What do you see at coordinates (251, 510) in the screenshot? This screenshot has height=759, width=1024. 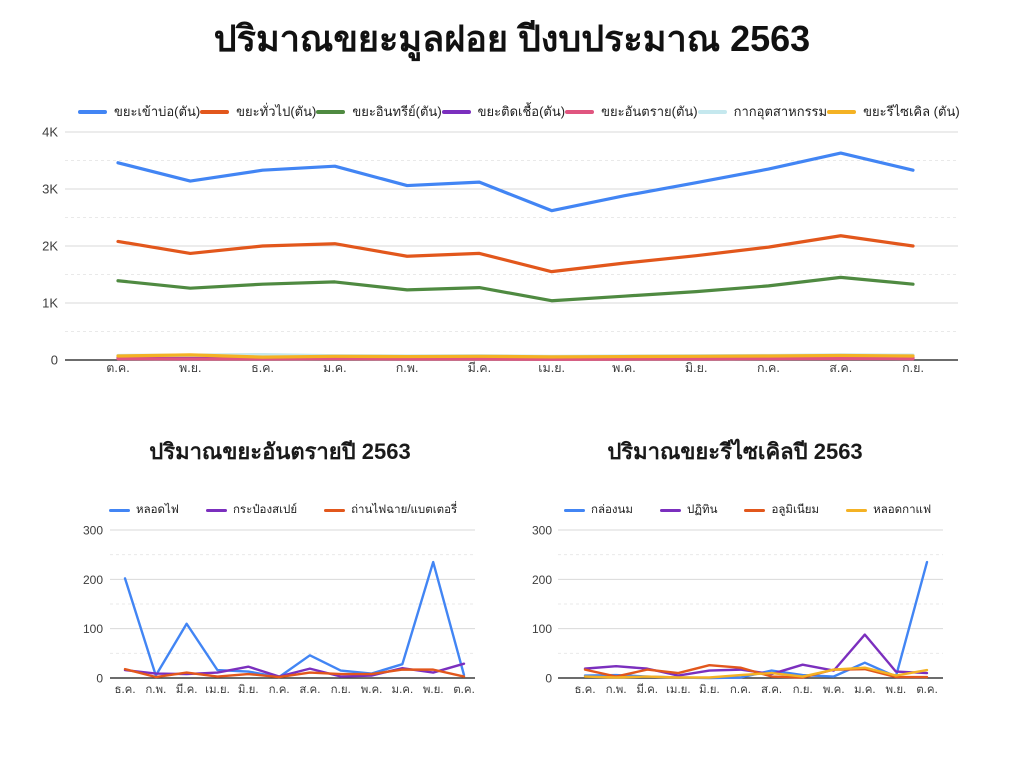 I see `legend-item: กระป๋องสเปย์` at bounding box center [251, 510].